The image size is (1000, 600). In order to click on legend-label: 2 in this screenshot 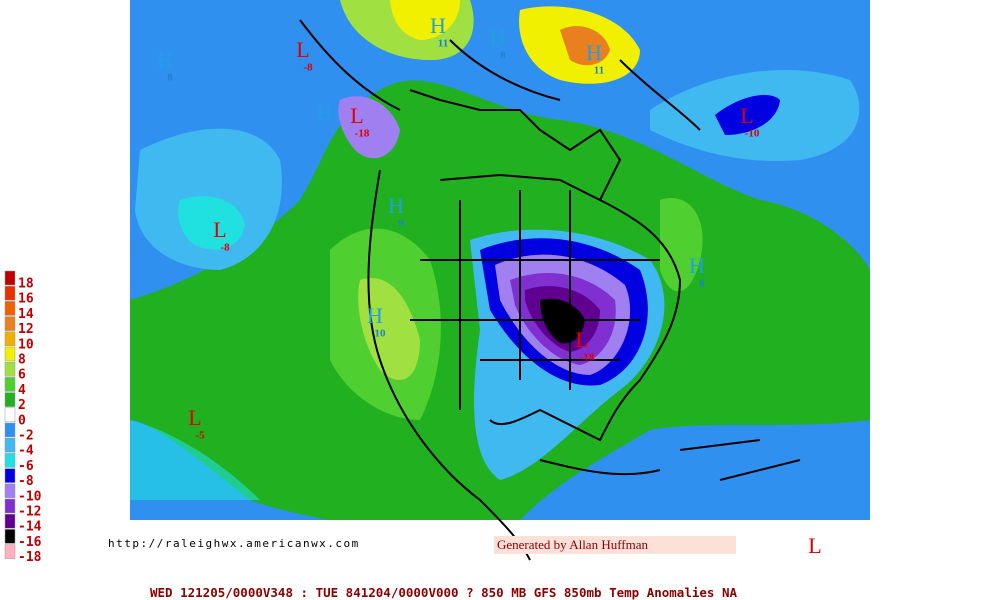, I will do `click(22, 405)`.